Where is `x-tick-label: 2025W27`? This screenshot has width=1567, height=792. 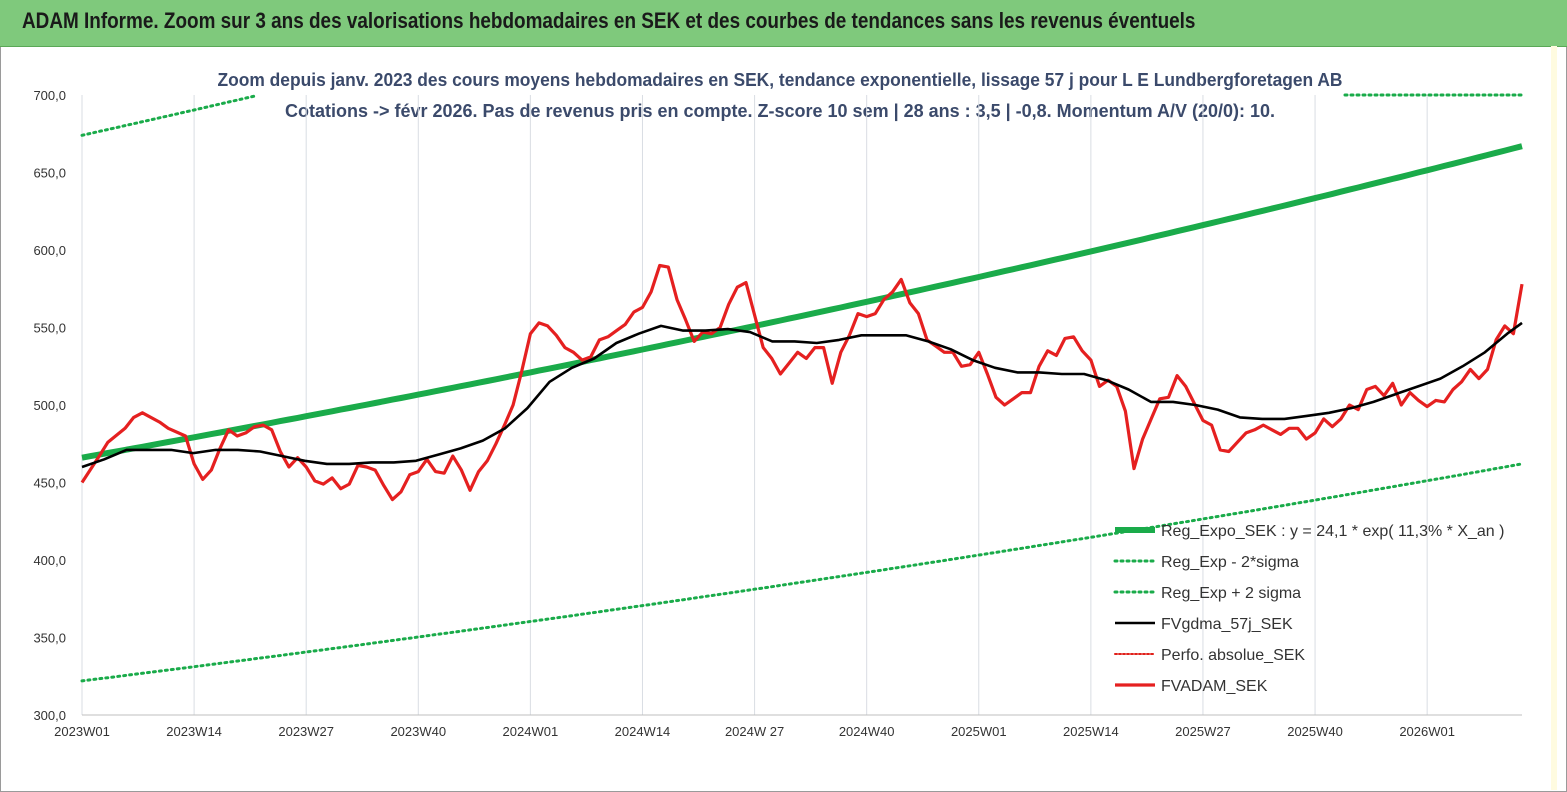 x-tick-label: 2025W27 is located at coordinates (1203, 731).